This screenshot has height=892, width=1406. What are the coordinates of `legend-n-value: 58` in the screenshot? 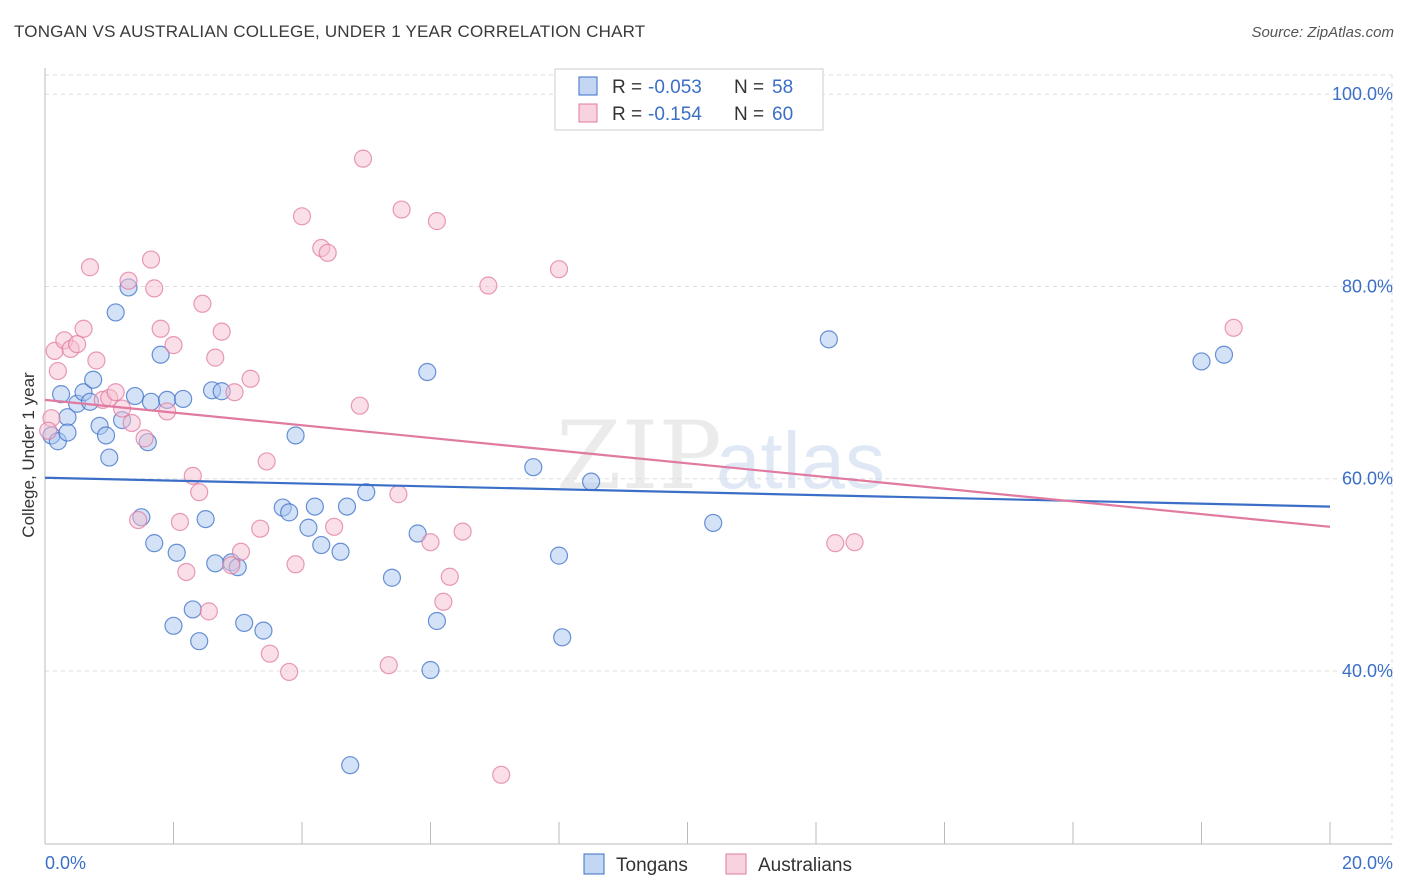 It's located at (782, 87).